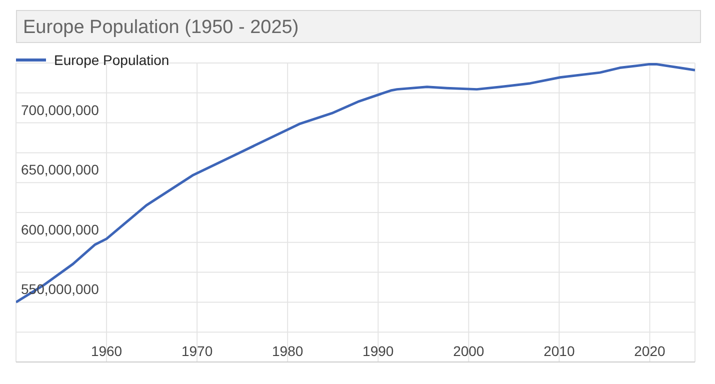 The height and width of the screenshot is (384, 715). What do you see at coordinates (650, 351) in the screenshot?
I see `x-tick-label: 2020` at bounding box center [650, 351].